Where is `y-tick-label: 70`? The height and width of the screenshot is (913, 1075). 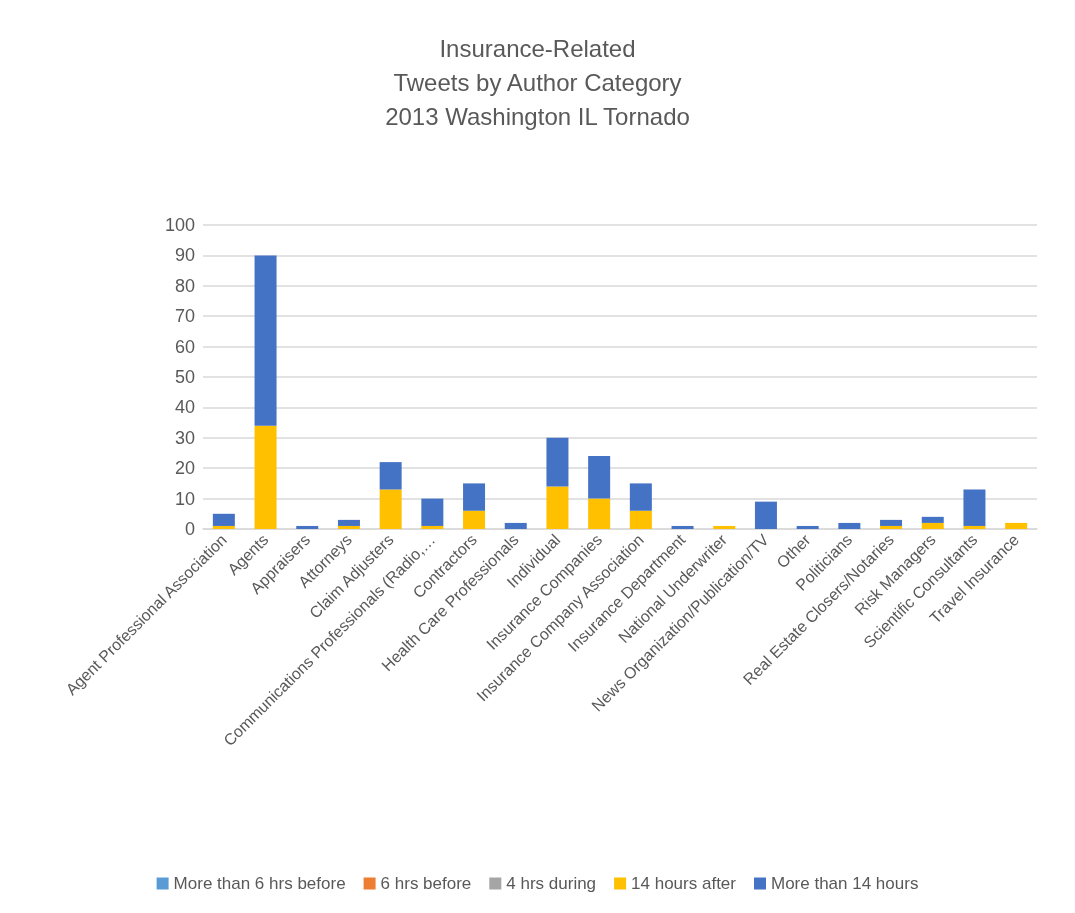 y-tick-label: 70 is located at coordinates (184, 316).